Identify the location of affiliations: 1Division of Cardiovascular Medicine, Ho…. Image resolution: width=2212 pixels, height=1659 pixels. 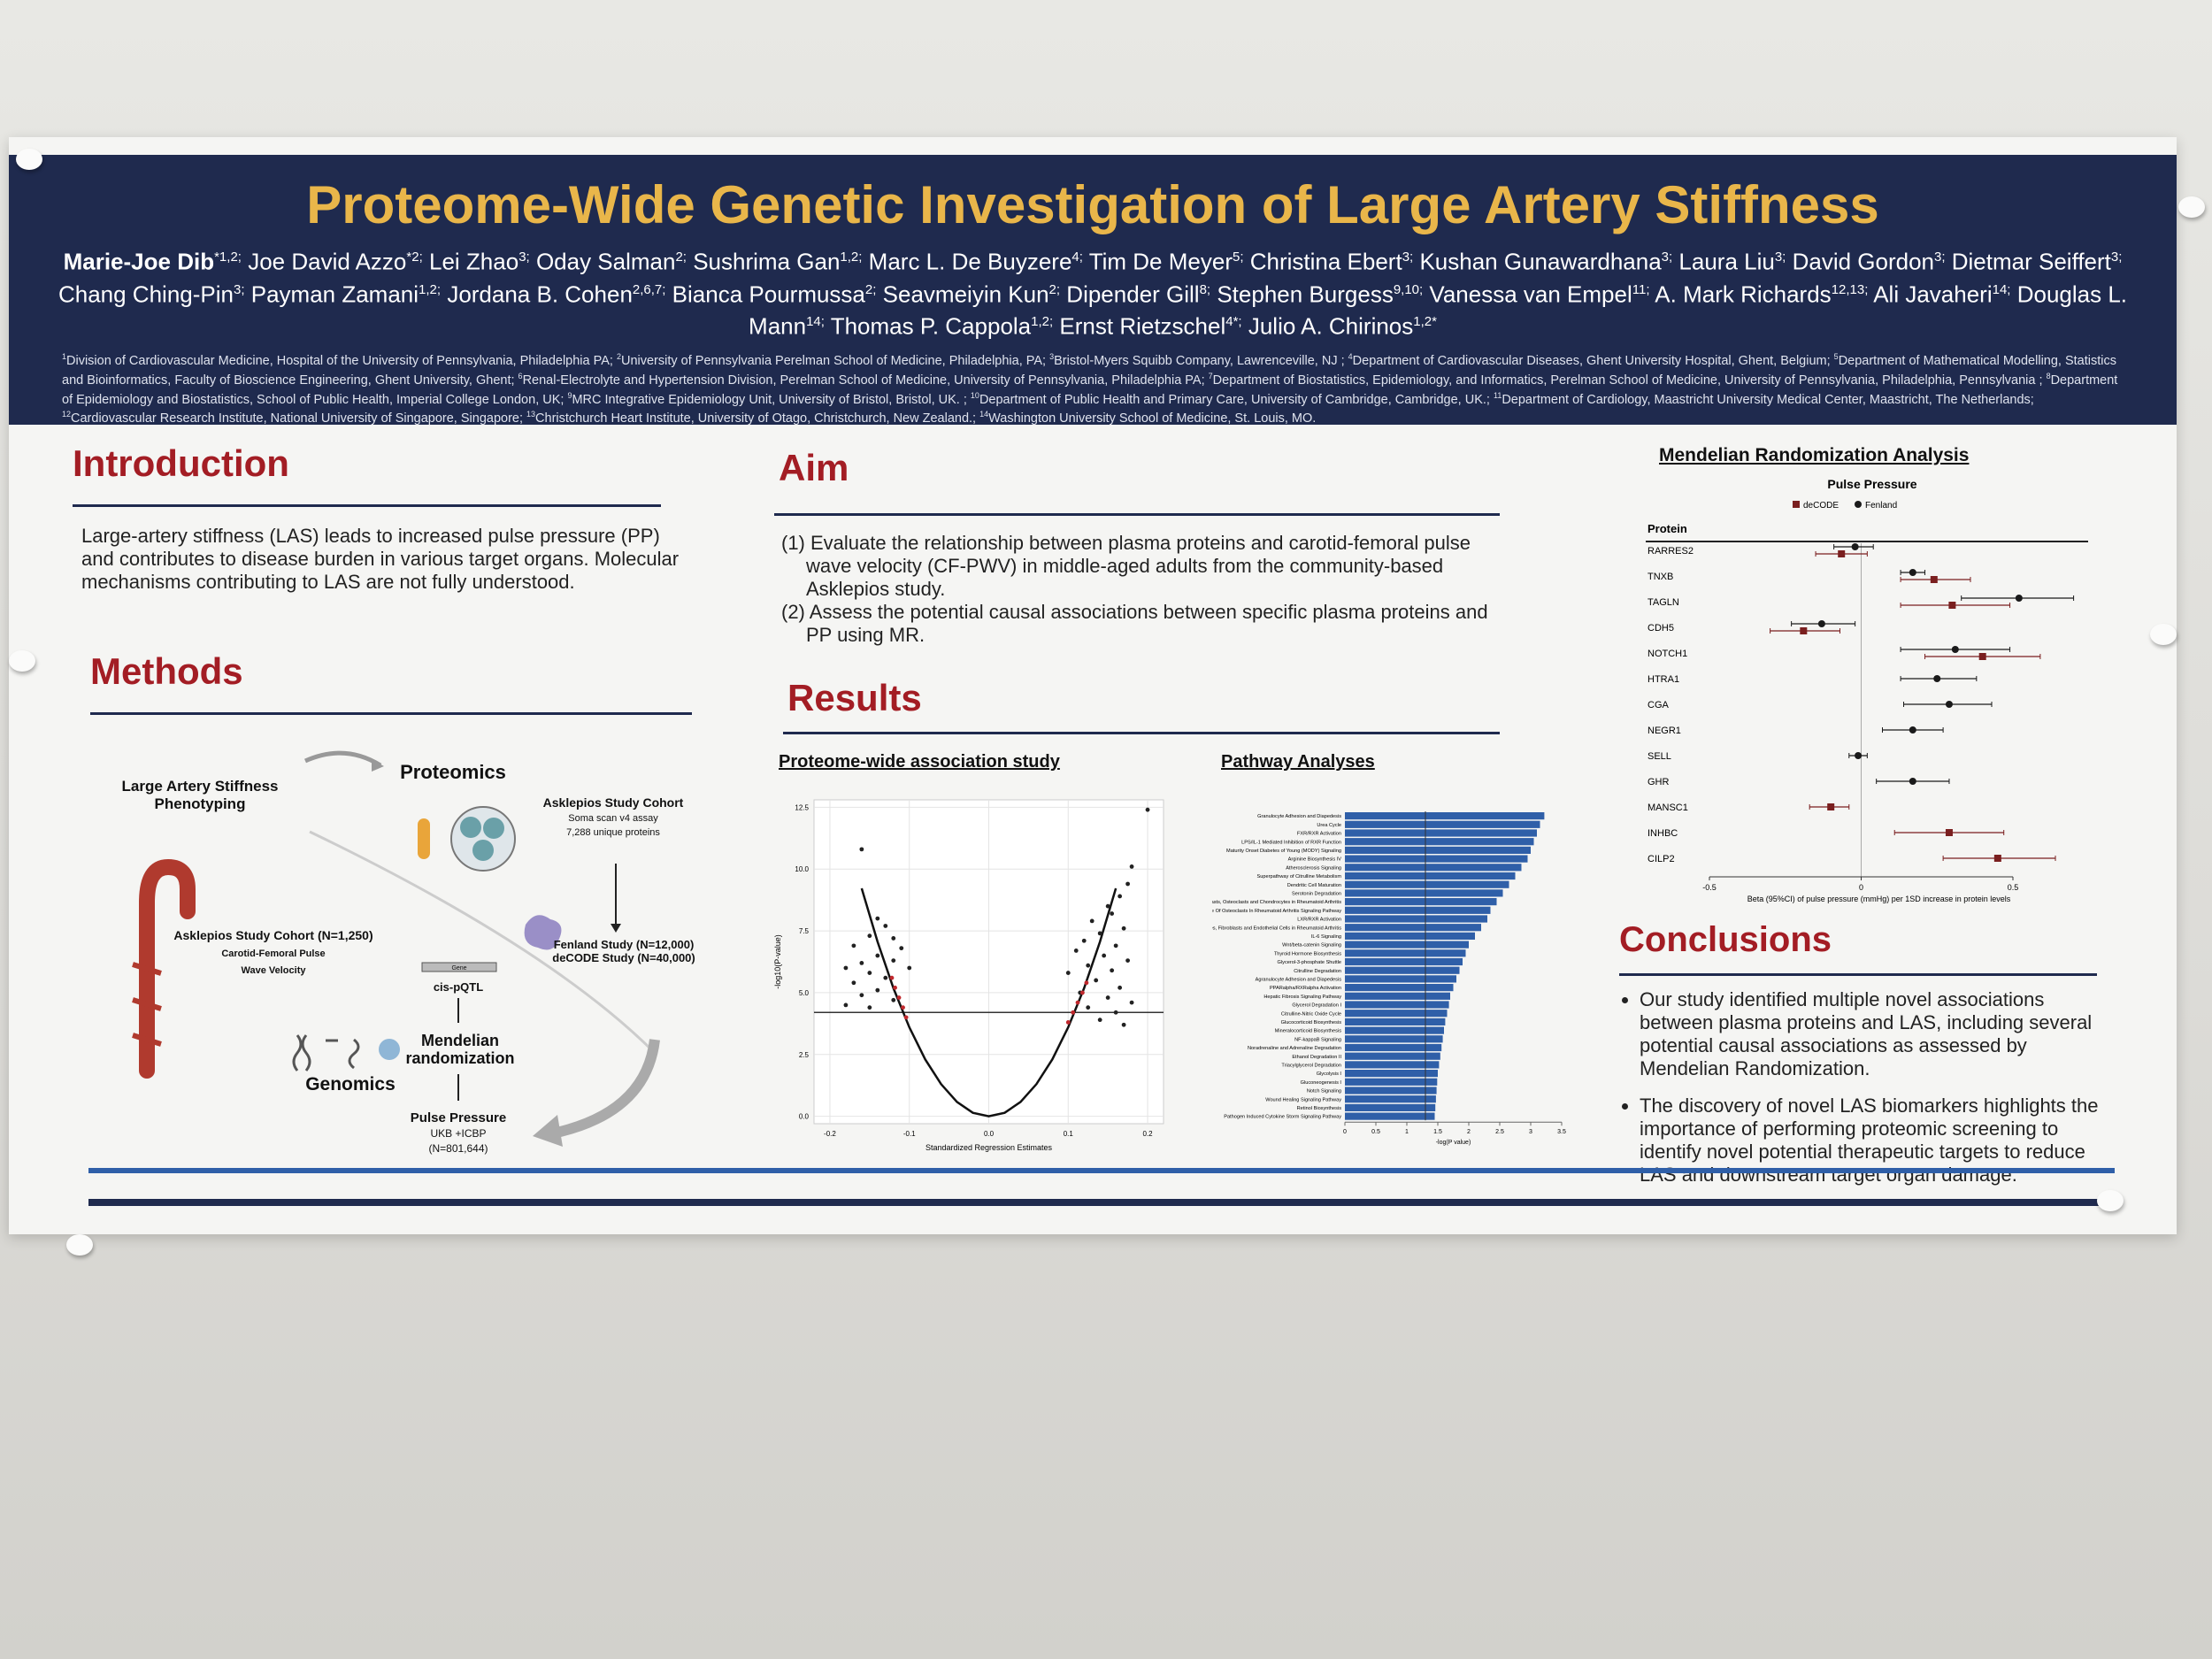
(1093, 388).